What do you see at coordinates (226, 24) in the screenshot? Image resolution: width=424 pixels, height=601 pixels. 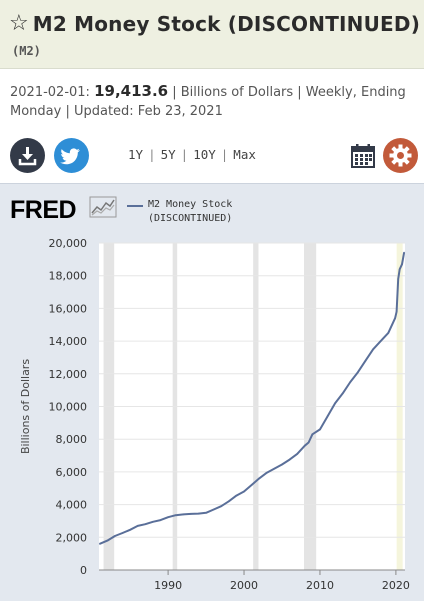 I see `page-title: M2 Money Stock (DISCONTINUED)` at bounding box center [226, 24].